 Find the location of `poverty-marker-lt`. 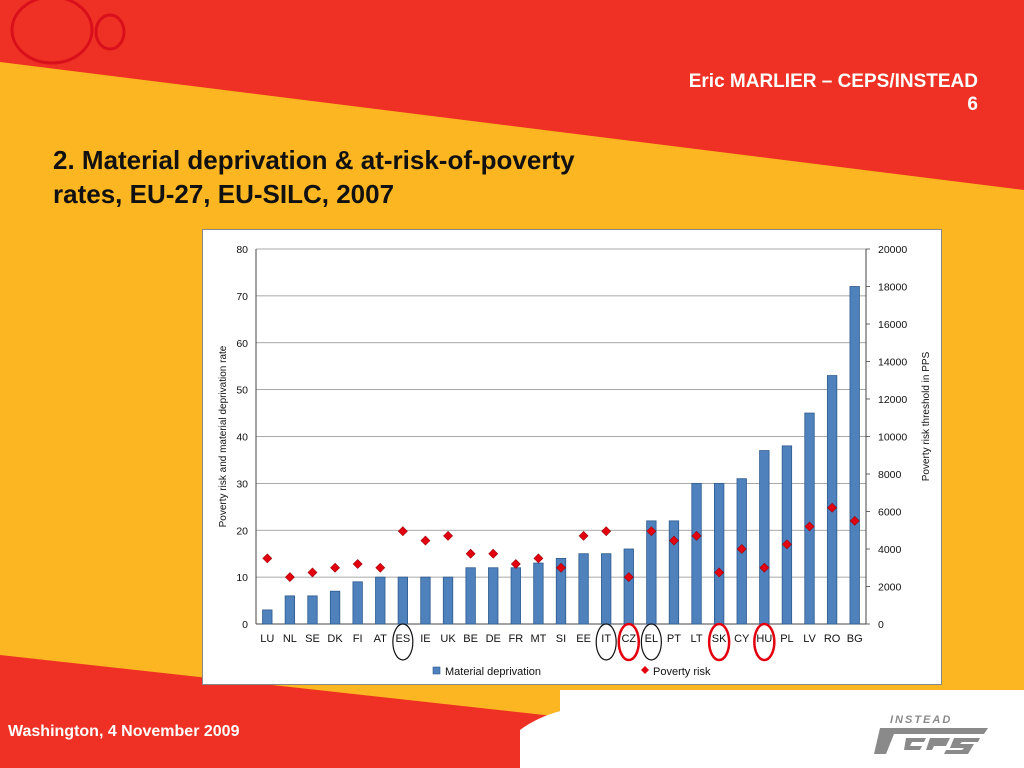

poverty-marker-lt is located at coordinates (696, 535).